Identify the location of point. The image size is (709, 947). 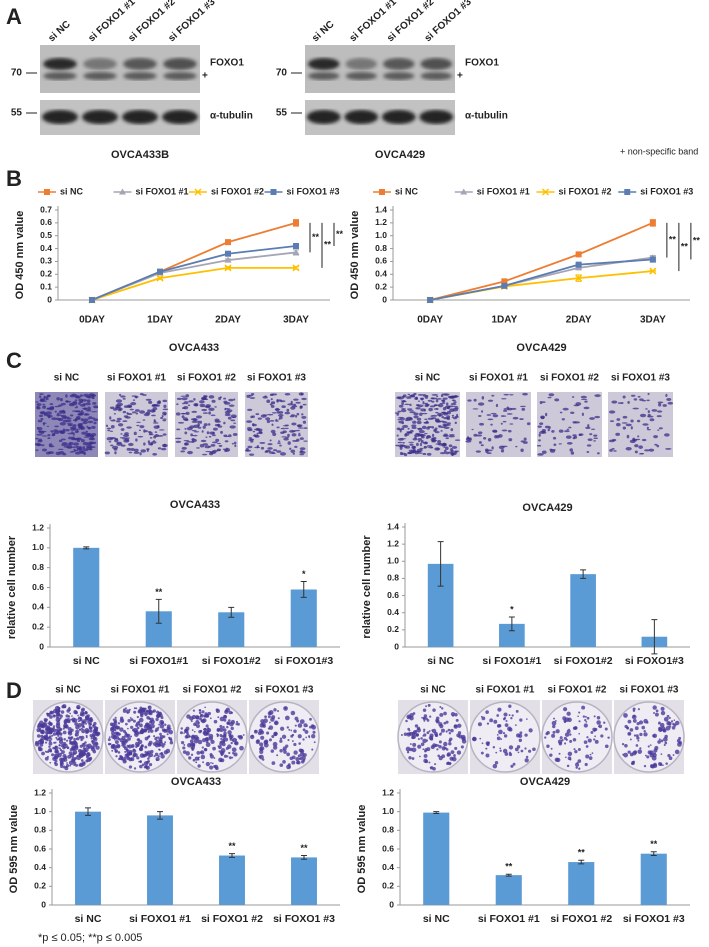
(652, 259).